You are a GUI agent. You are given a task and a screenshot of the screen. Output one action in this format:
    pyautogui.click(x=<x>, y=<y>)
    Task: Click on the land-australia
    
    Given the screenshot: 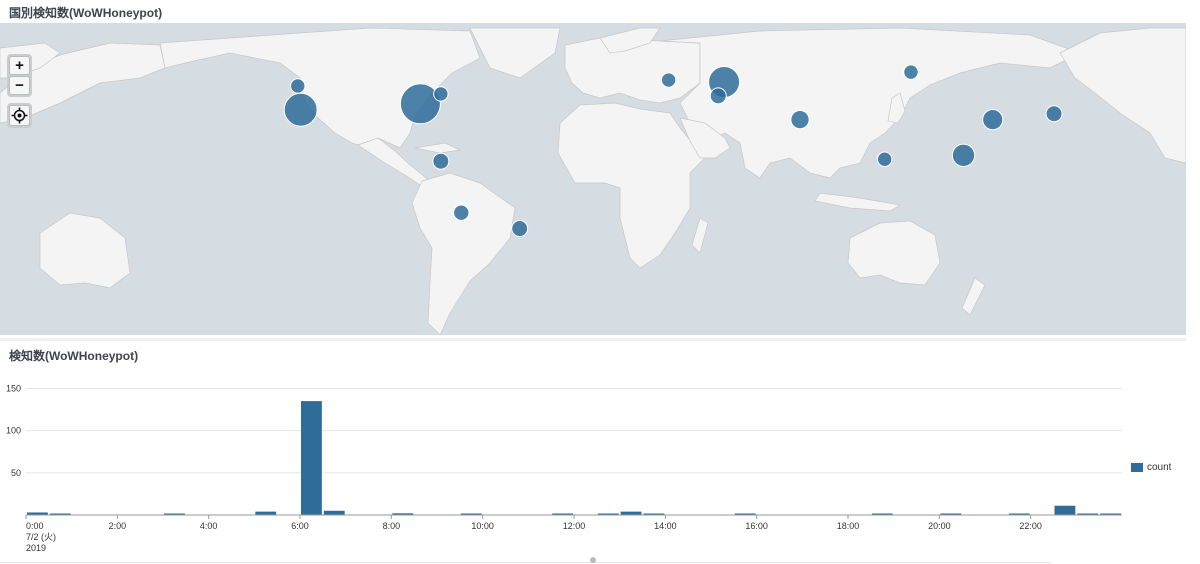 What is the action you would take?
    pyautogui.click(x=894, y=253)
    